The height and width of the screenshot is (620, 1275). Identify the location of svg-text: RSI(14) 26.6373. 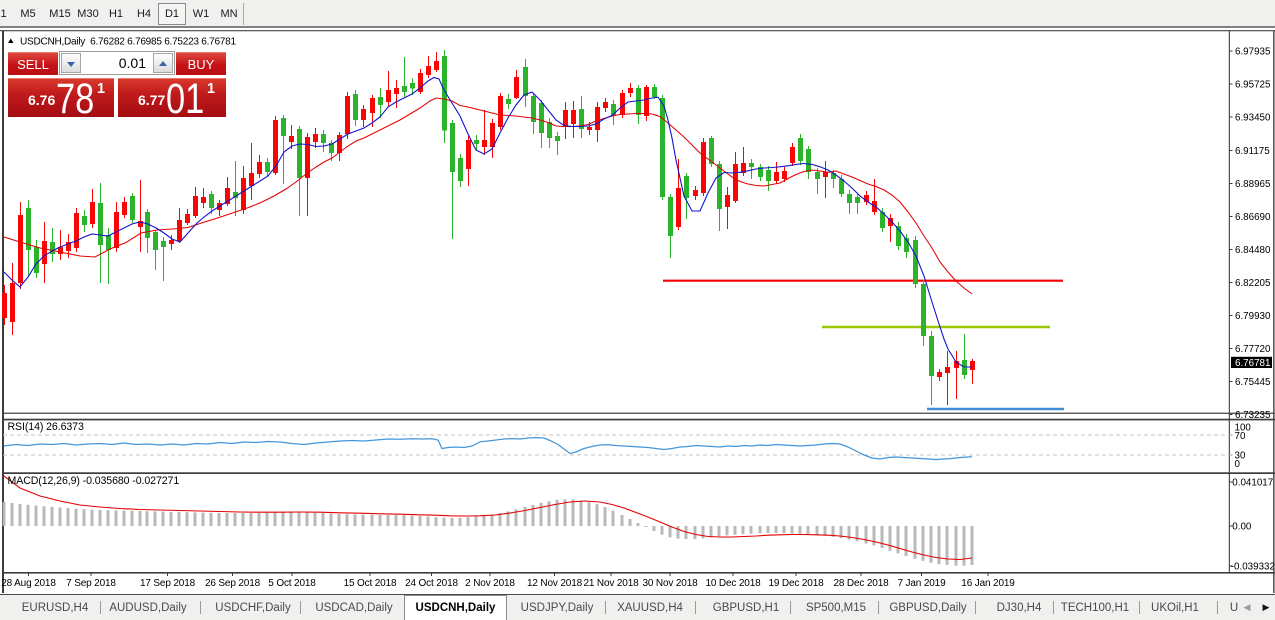
(46, 427).